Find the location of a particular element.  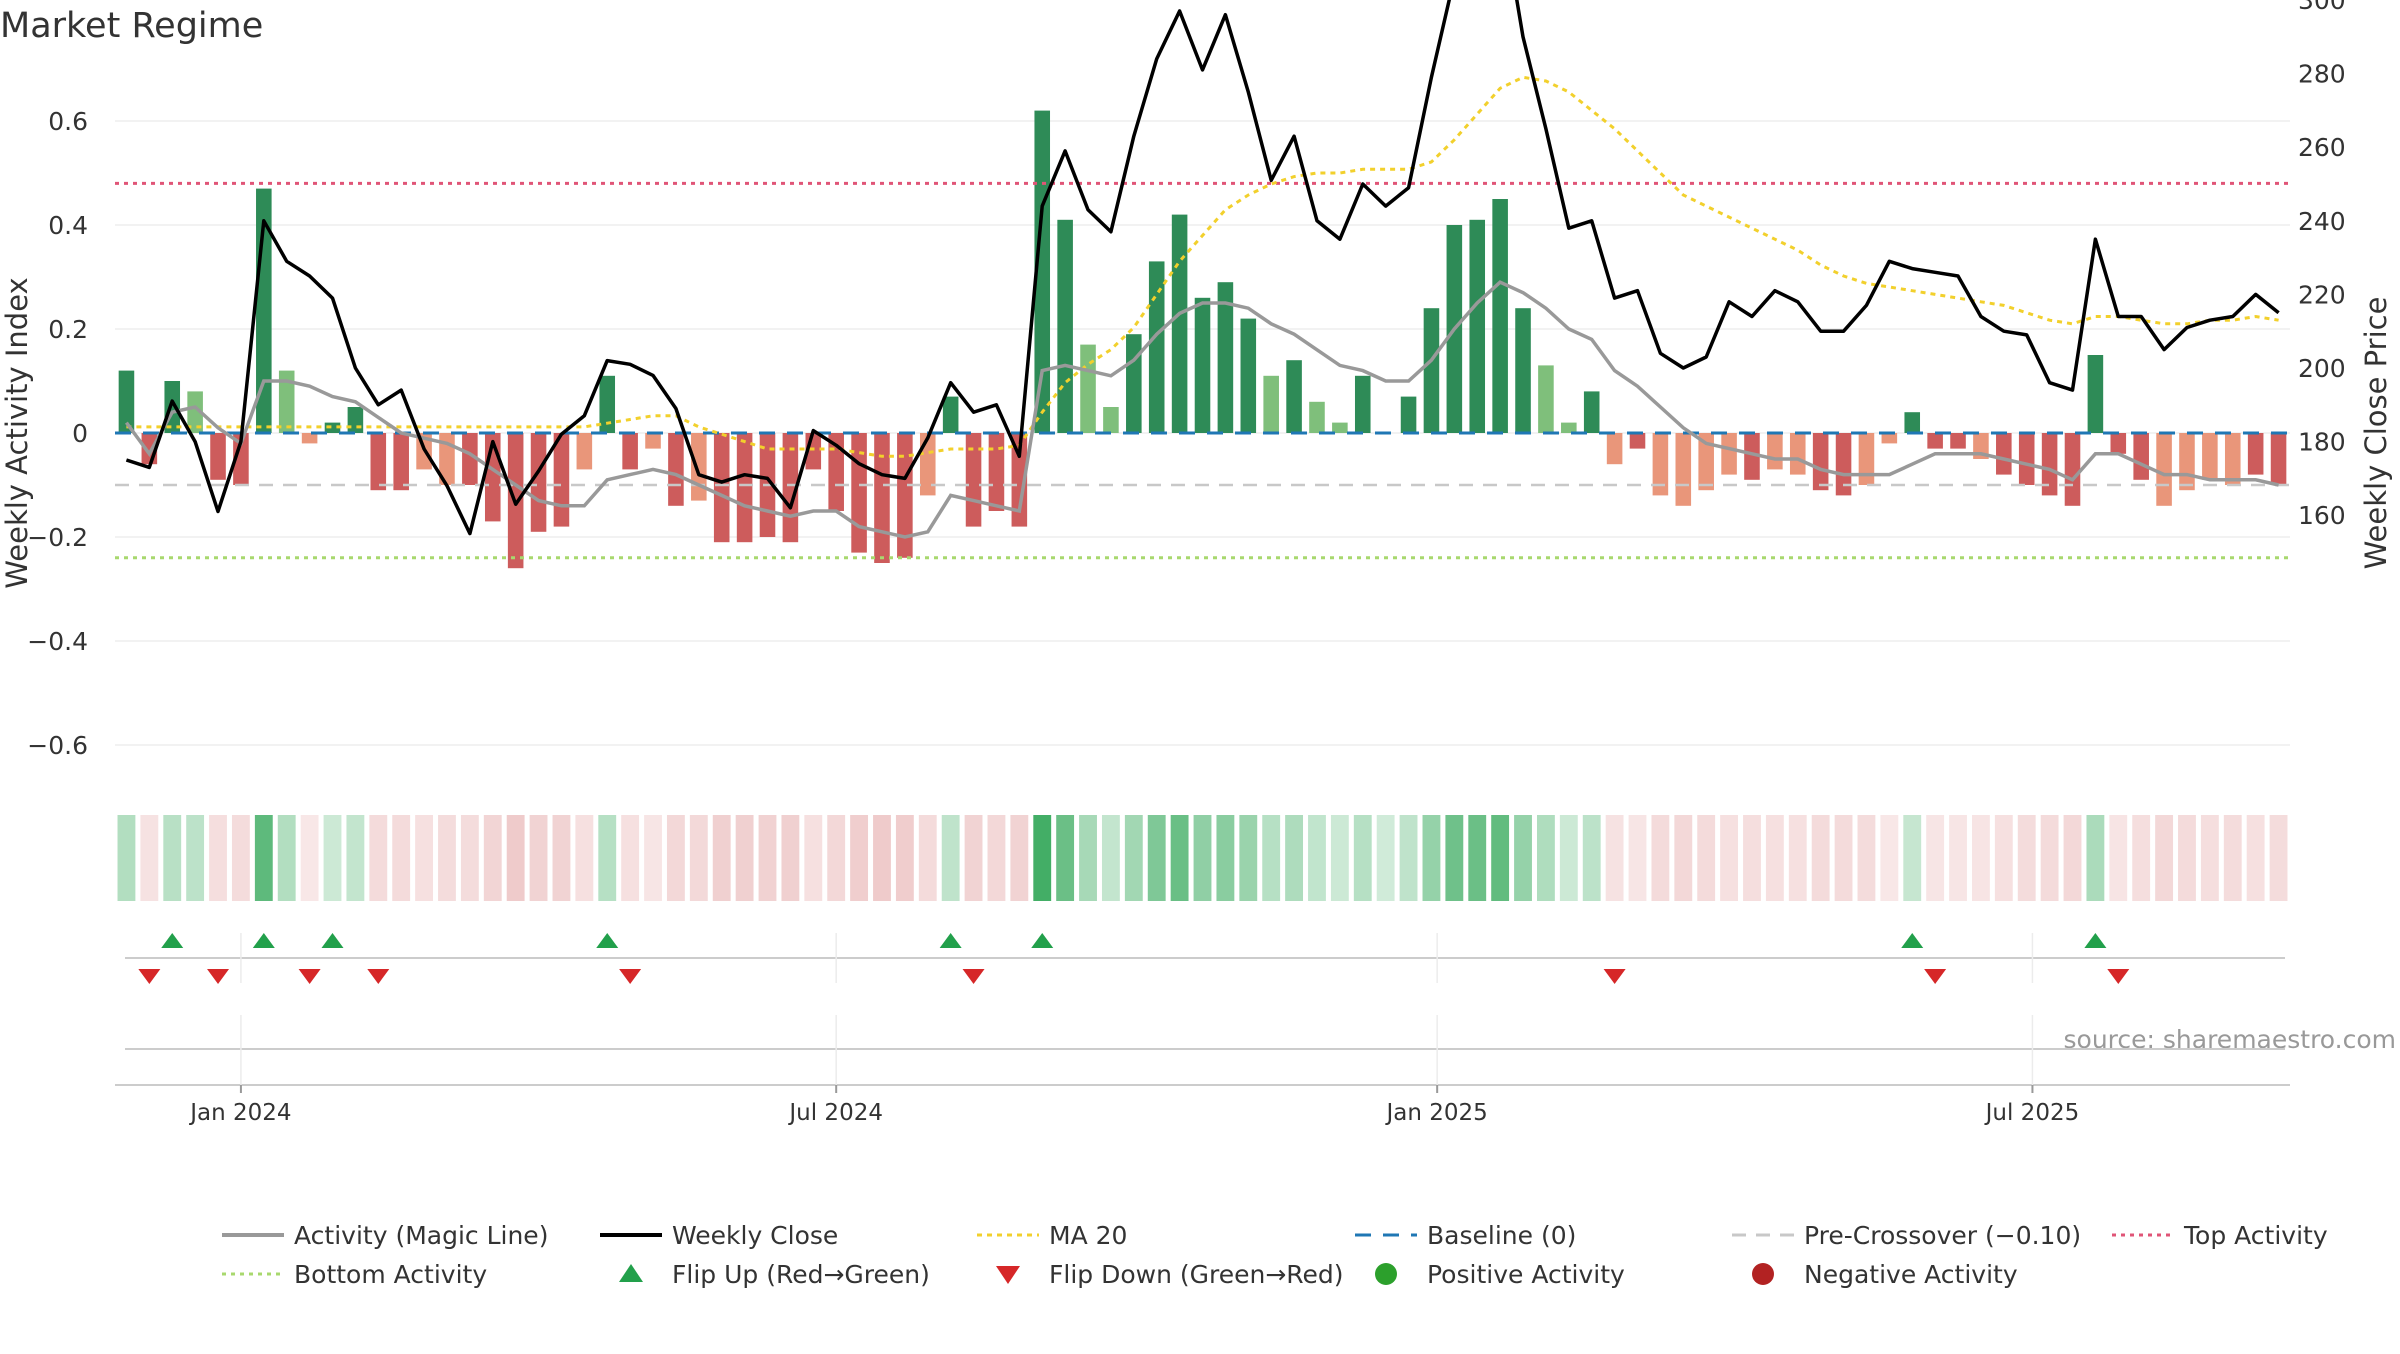

legend-label: Top Activity is located at coordinates (2255, 1235).